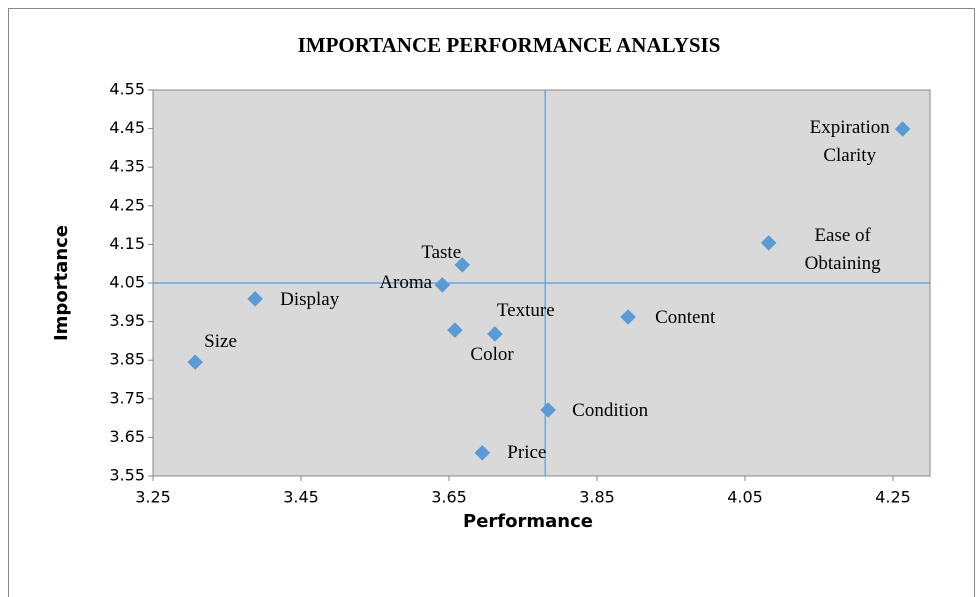 The image size is (976, 597). Describe the element at coordinates (127, 320) in the screenshot. I see `y-tick-label: 3.95` at that location.